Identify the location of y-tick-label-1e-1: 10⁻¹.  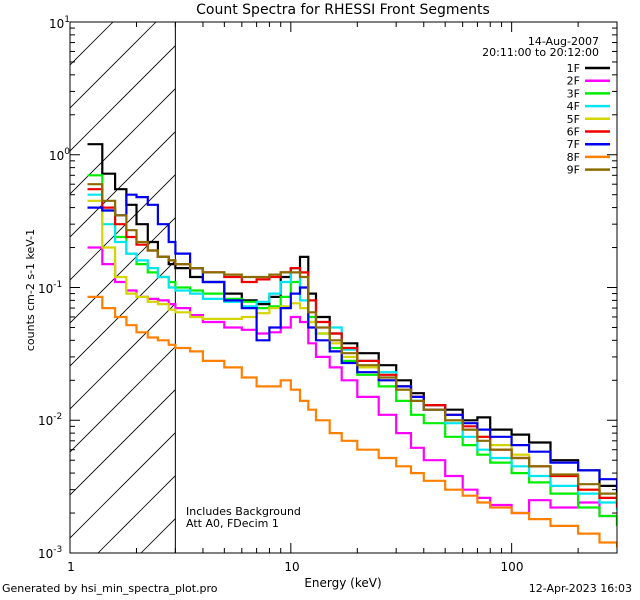
(50, 288).